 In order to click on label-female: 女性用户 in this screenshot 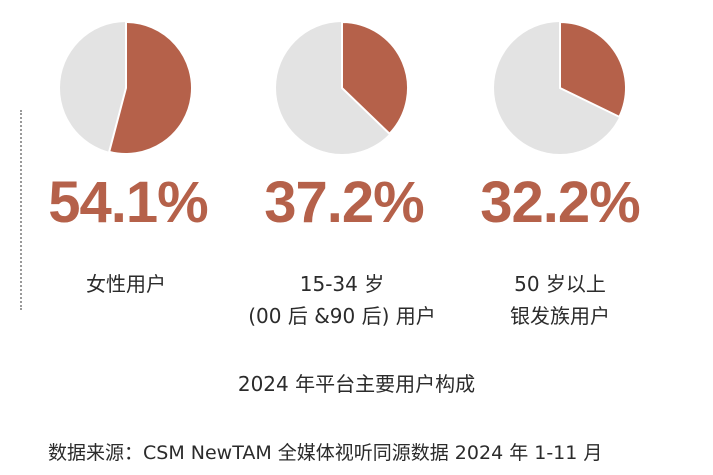, I will do `click(126, 284)`.